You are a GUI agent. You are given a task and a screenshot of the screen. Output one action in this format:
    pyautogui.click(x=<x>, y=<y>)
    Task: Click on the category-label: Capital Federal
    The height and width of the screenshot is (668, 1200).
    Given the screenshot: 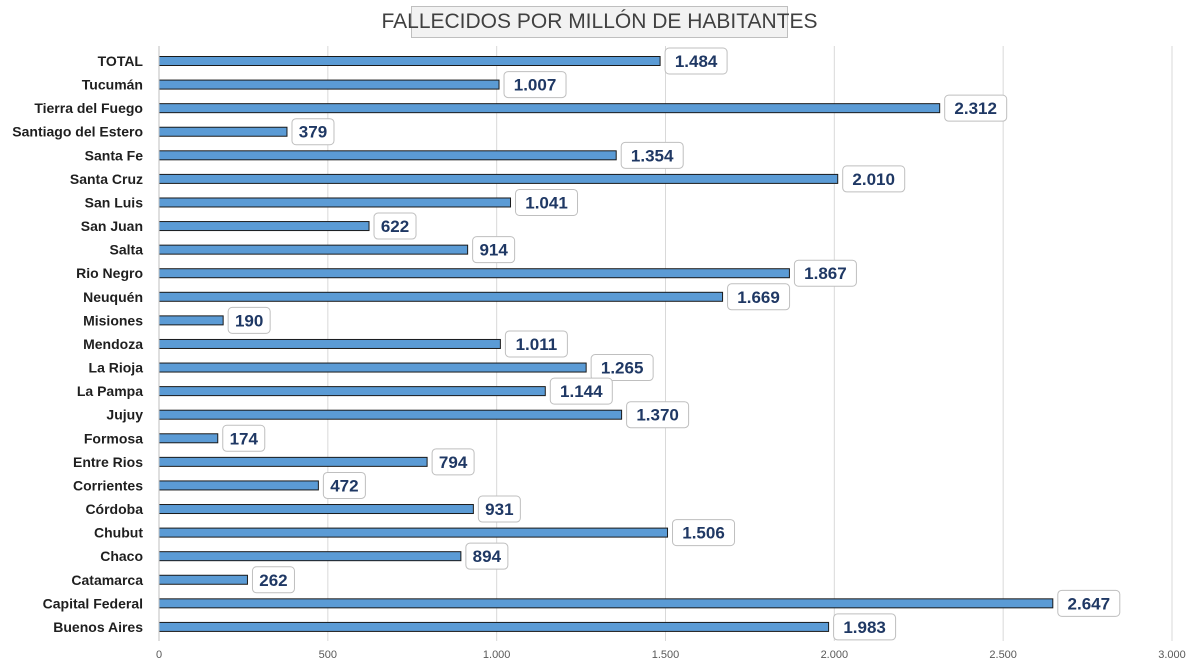 What is the action you would take?
    pyautogui.click(x=93, y=603)
    